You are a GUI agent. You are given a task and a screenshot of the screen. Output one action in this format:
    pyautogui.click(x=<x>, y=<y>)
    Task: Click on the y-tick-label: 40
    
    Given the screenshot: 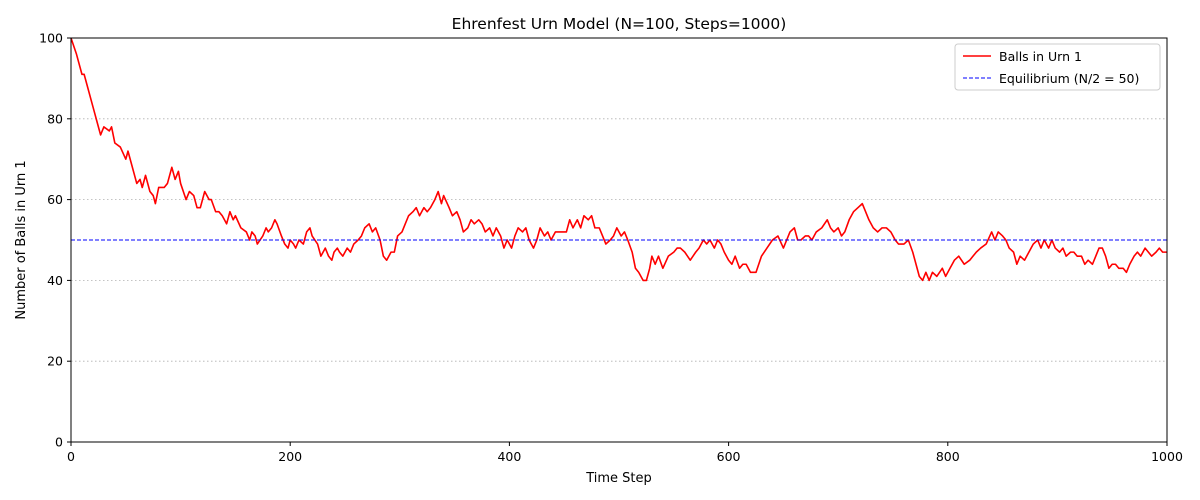 What is the action you would take?
    pyautogui.click(x=55, y=280)
    